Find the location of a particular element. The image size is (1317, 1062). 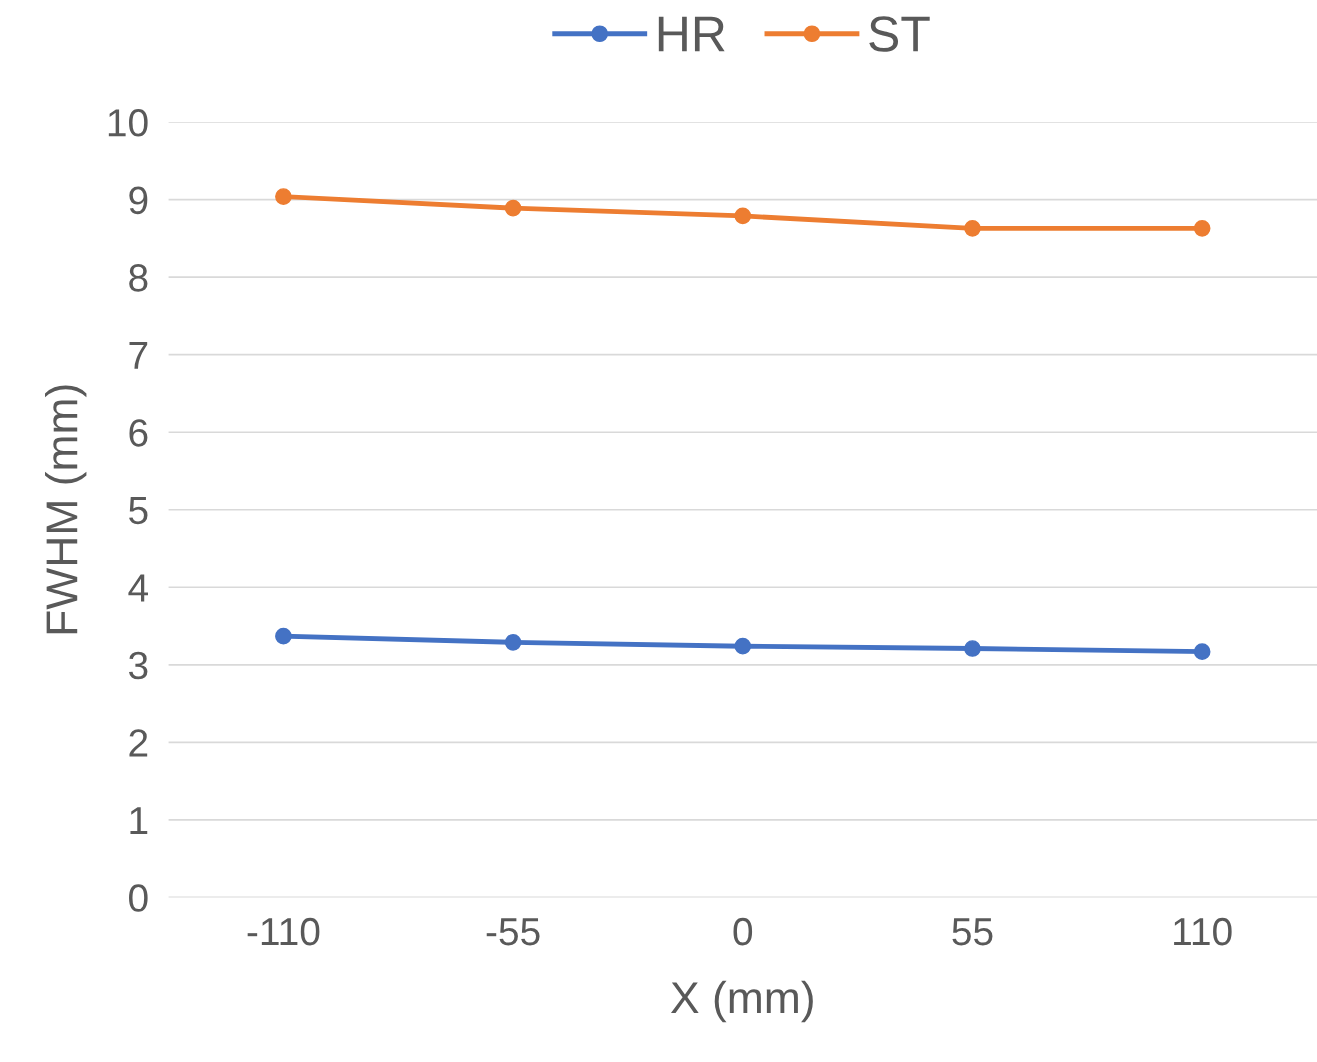

y-tick-label: 9 is located at coordinates (138, 200).